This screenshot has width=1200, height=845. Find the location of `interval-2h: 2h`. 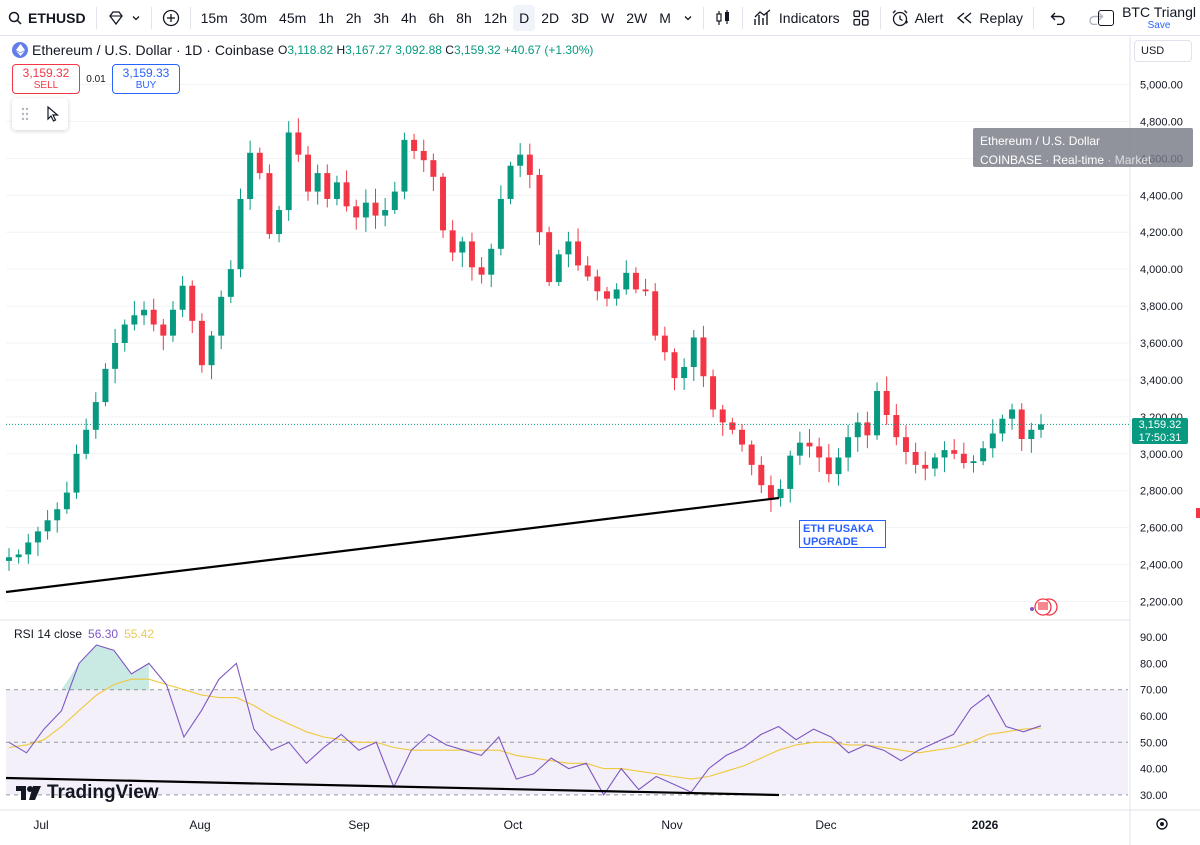

interval-2h: 2h is located at coordinates (353, 17).